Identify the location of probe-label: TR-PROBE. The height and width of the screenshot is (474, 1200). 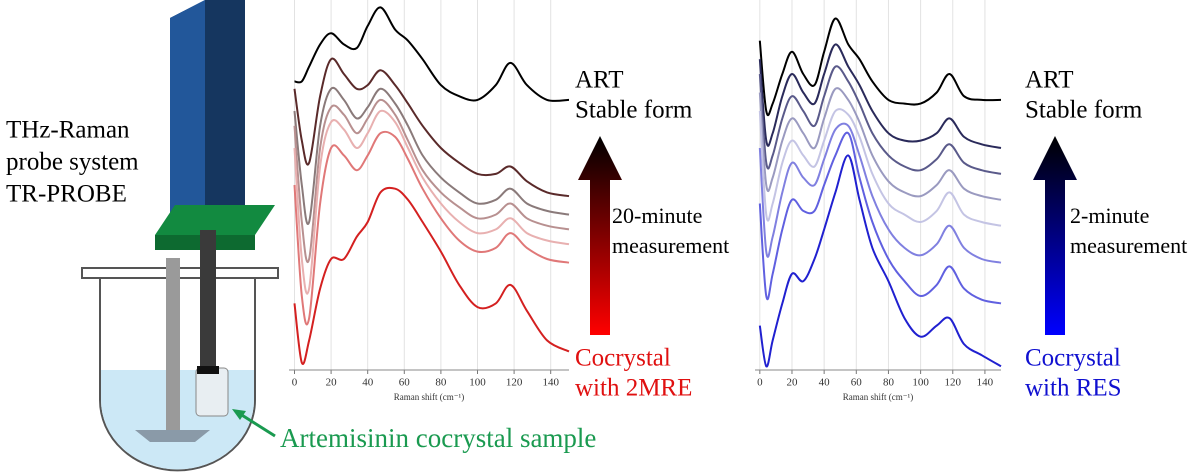
(66, 194).